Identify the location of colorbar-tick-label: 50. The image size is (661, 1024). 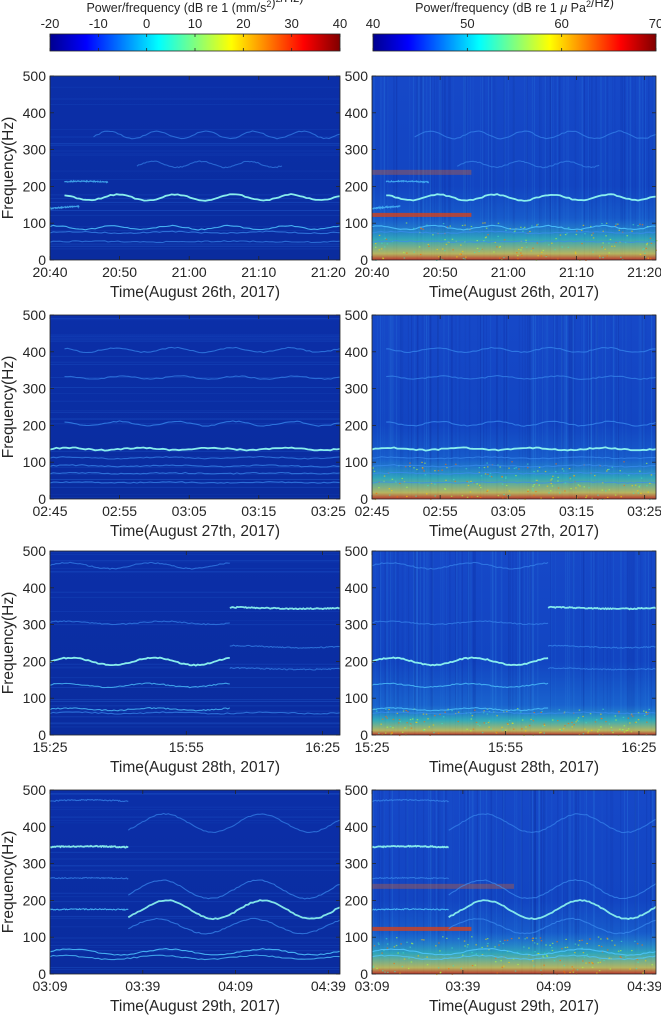
(467, 23).